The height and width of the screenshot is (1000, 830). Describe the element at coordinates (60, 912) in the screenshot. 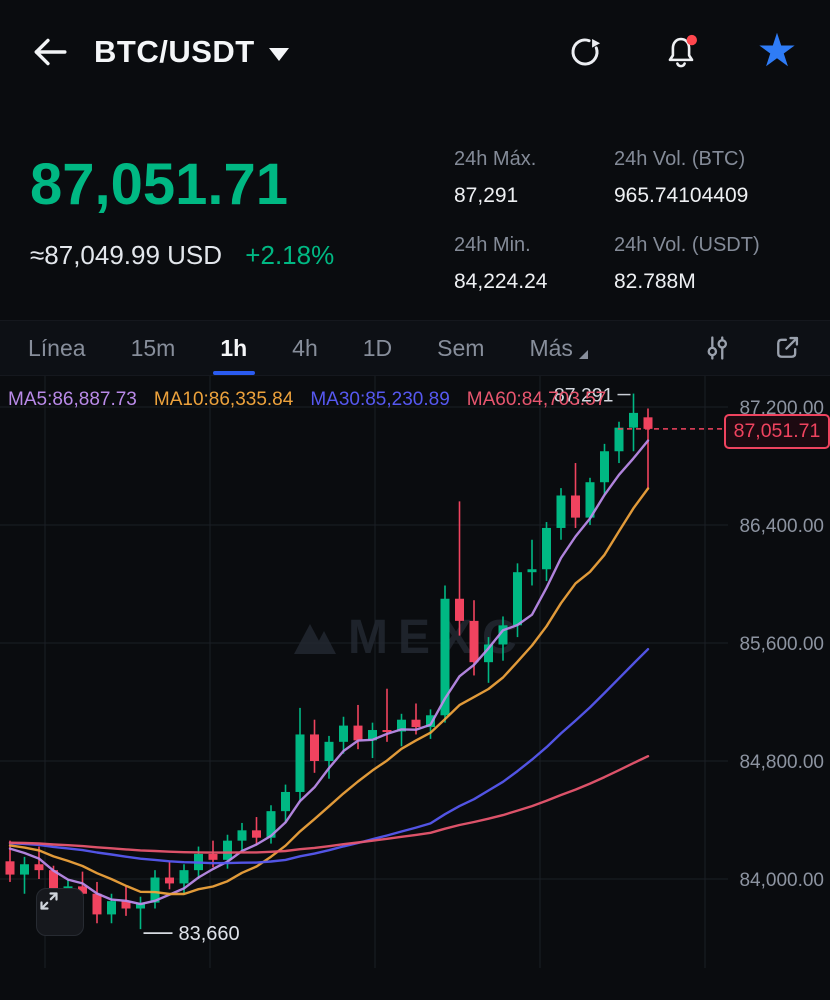

I see `expand-chart-button` at that location.